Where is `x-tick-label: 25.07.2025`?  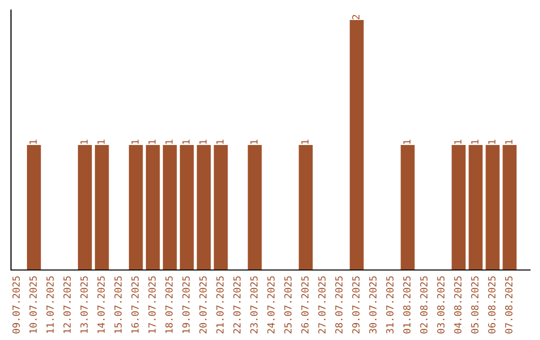 x-tick-label: 25.07.2025 is located at coordinates (288, 305).